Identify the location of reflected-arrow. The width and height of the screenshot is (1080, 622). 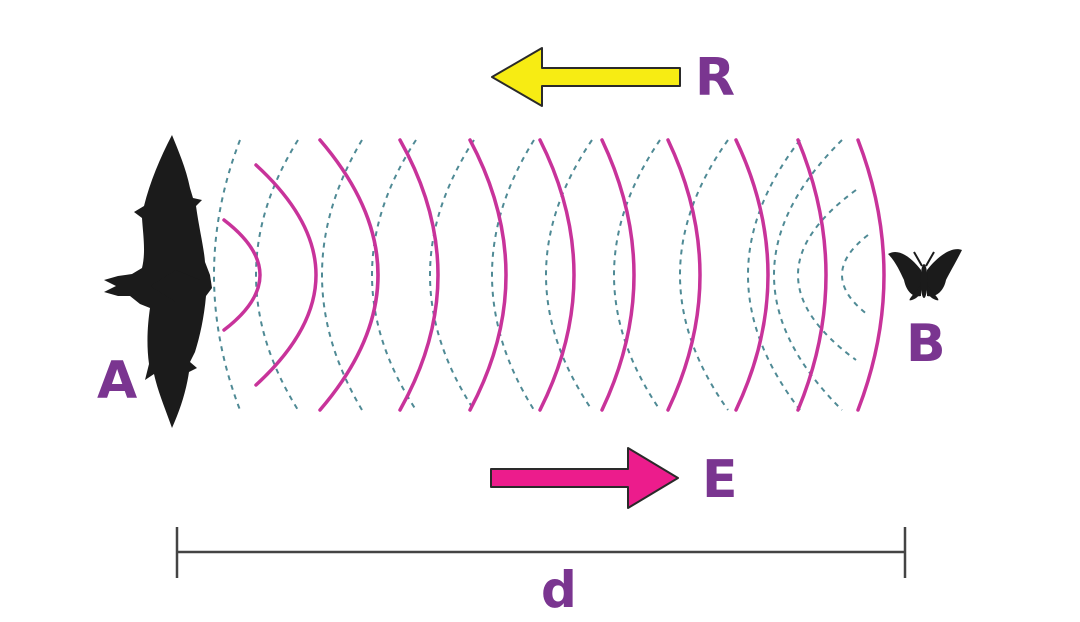
(586, 77).